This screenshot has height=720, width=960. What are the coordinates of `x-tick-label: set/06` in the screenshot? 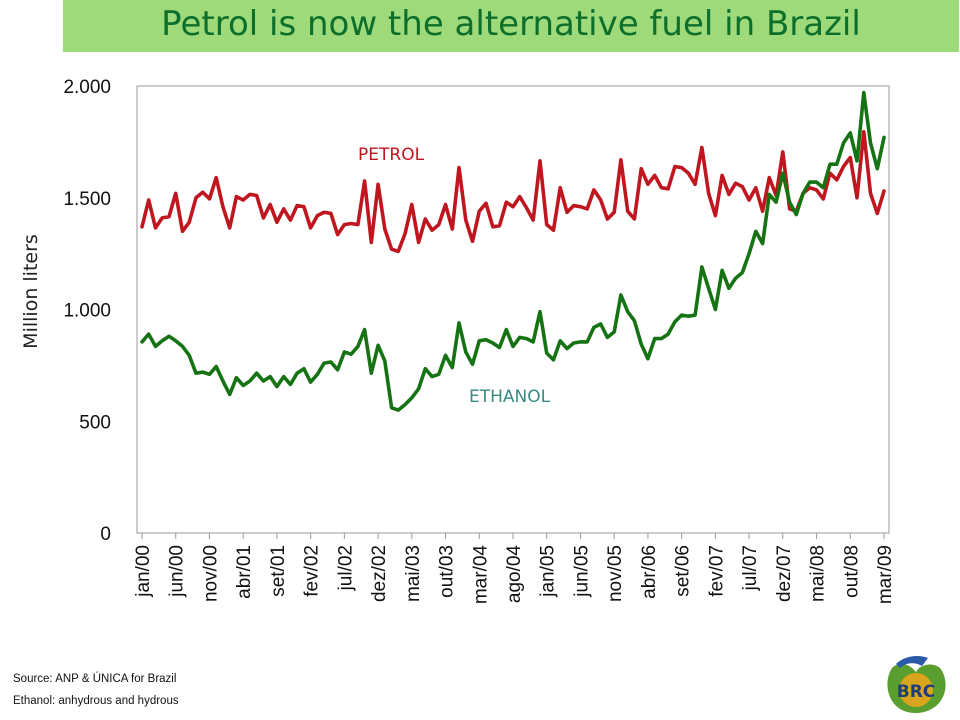 It's located at (683, 571).